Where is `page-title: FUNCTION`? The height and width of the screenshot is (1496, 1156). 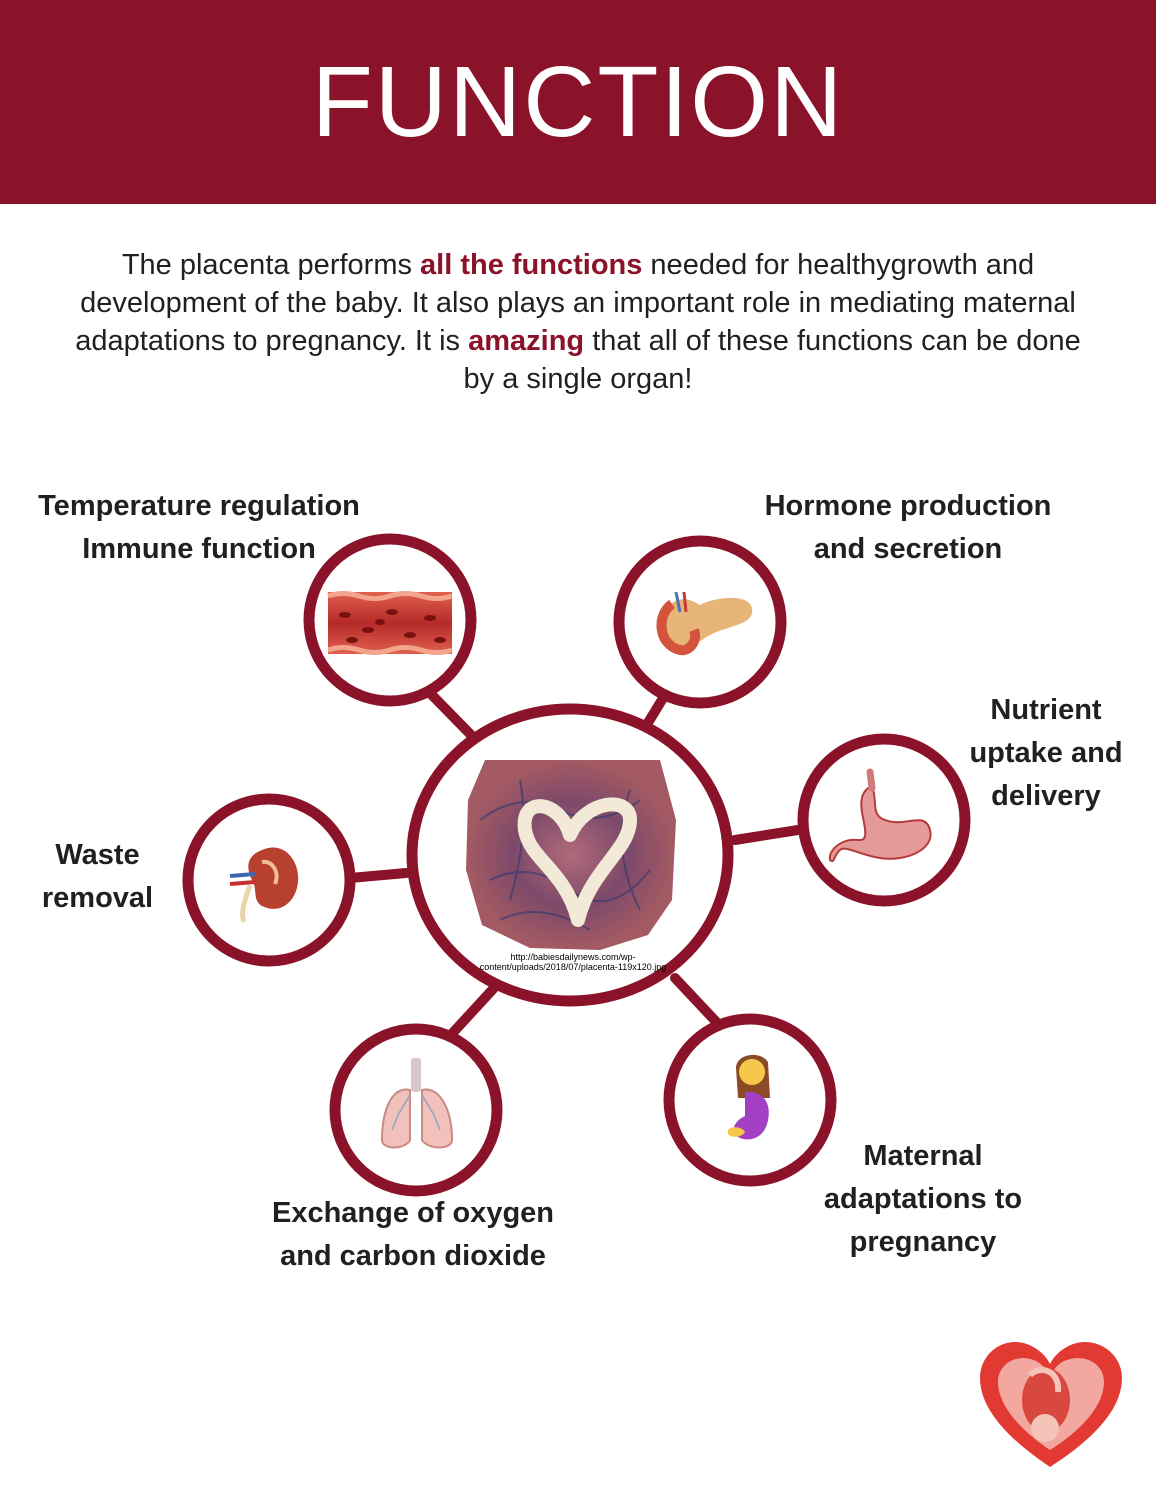
page-title: FUNCTION is located at coordinates (578, 101).